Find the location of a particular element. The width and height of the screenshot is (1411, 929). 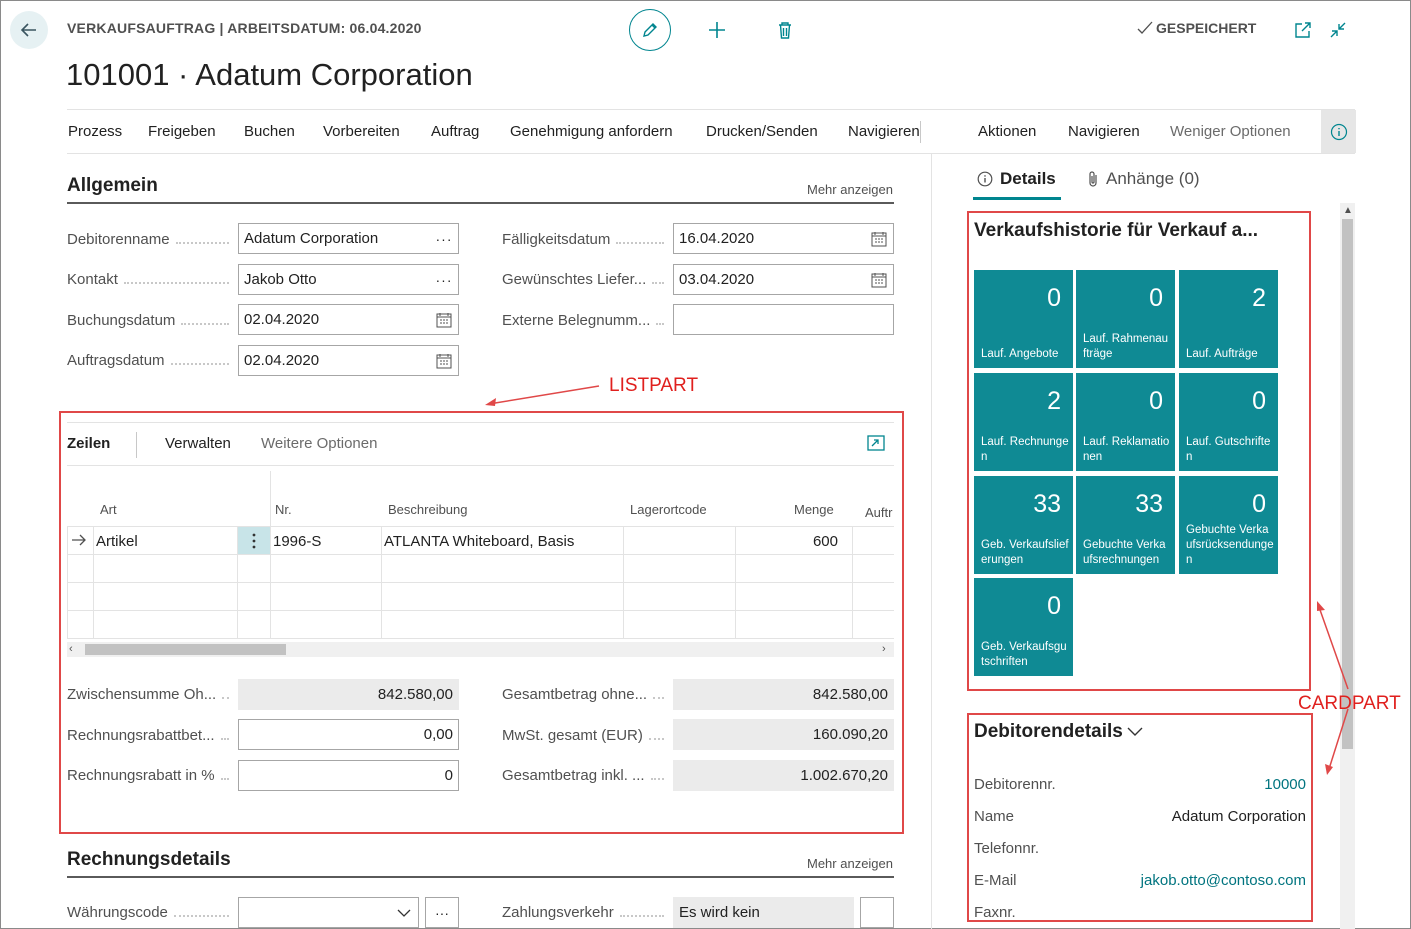

zwischensumme-value: 842.580,00 is located at coordinates (348, 694).